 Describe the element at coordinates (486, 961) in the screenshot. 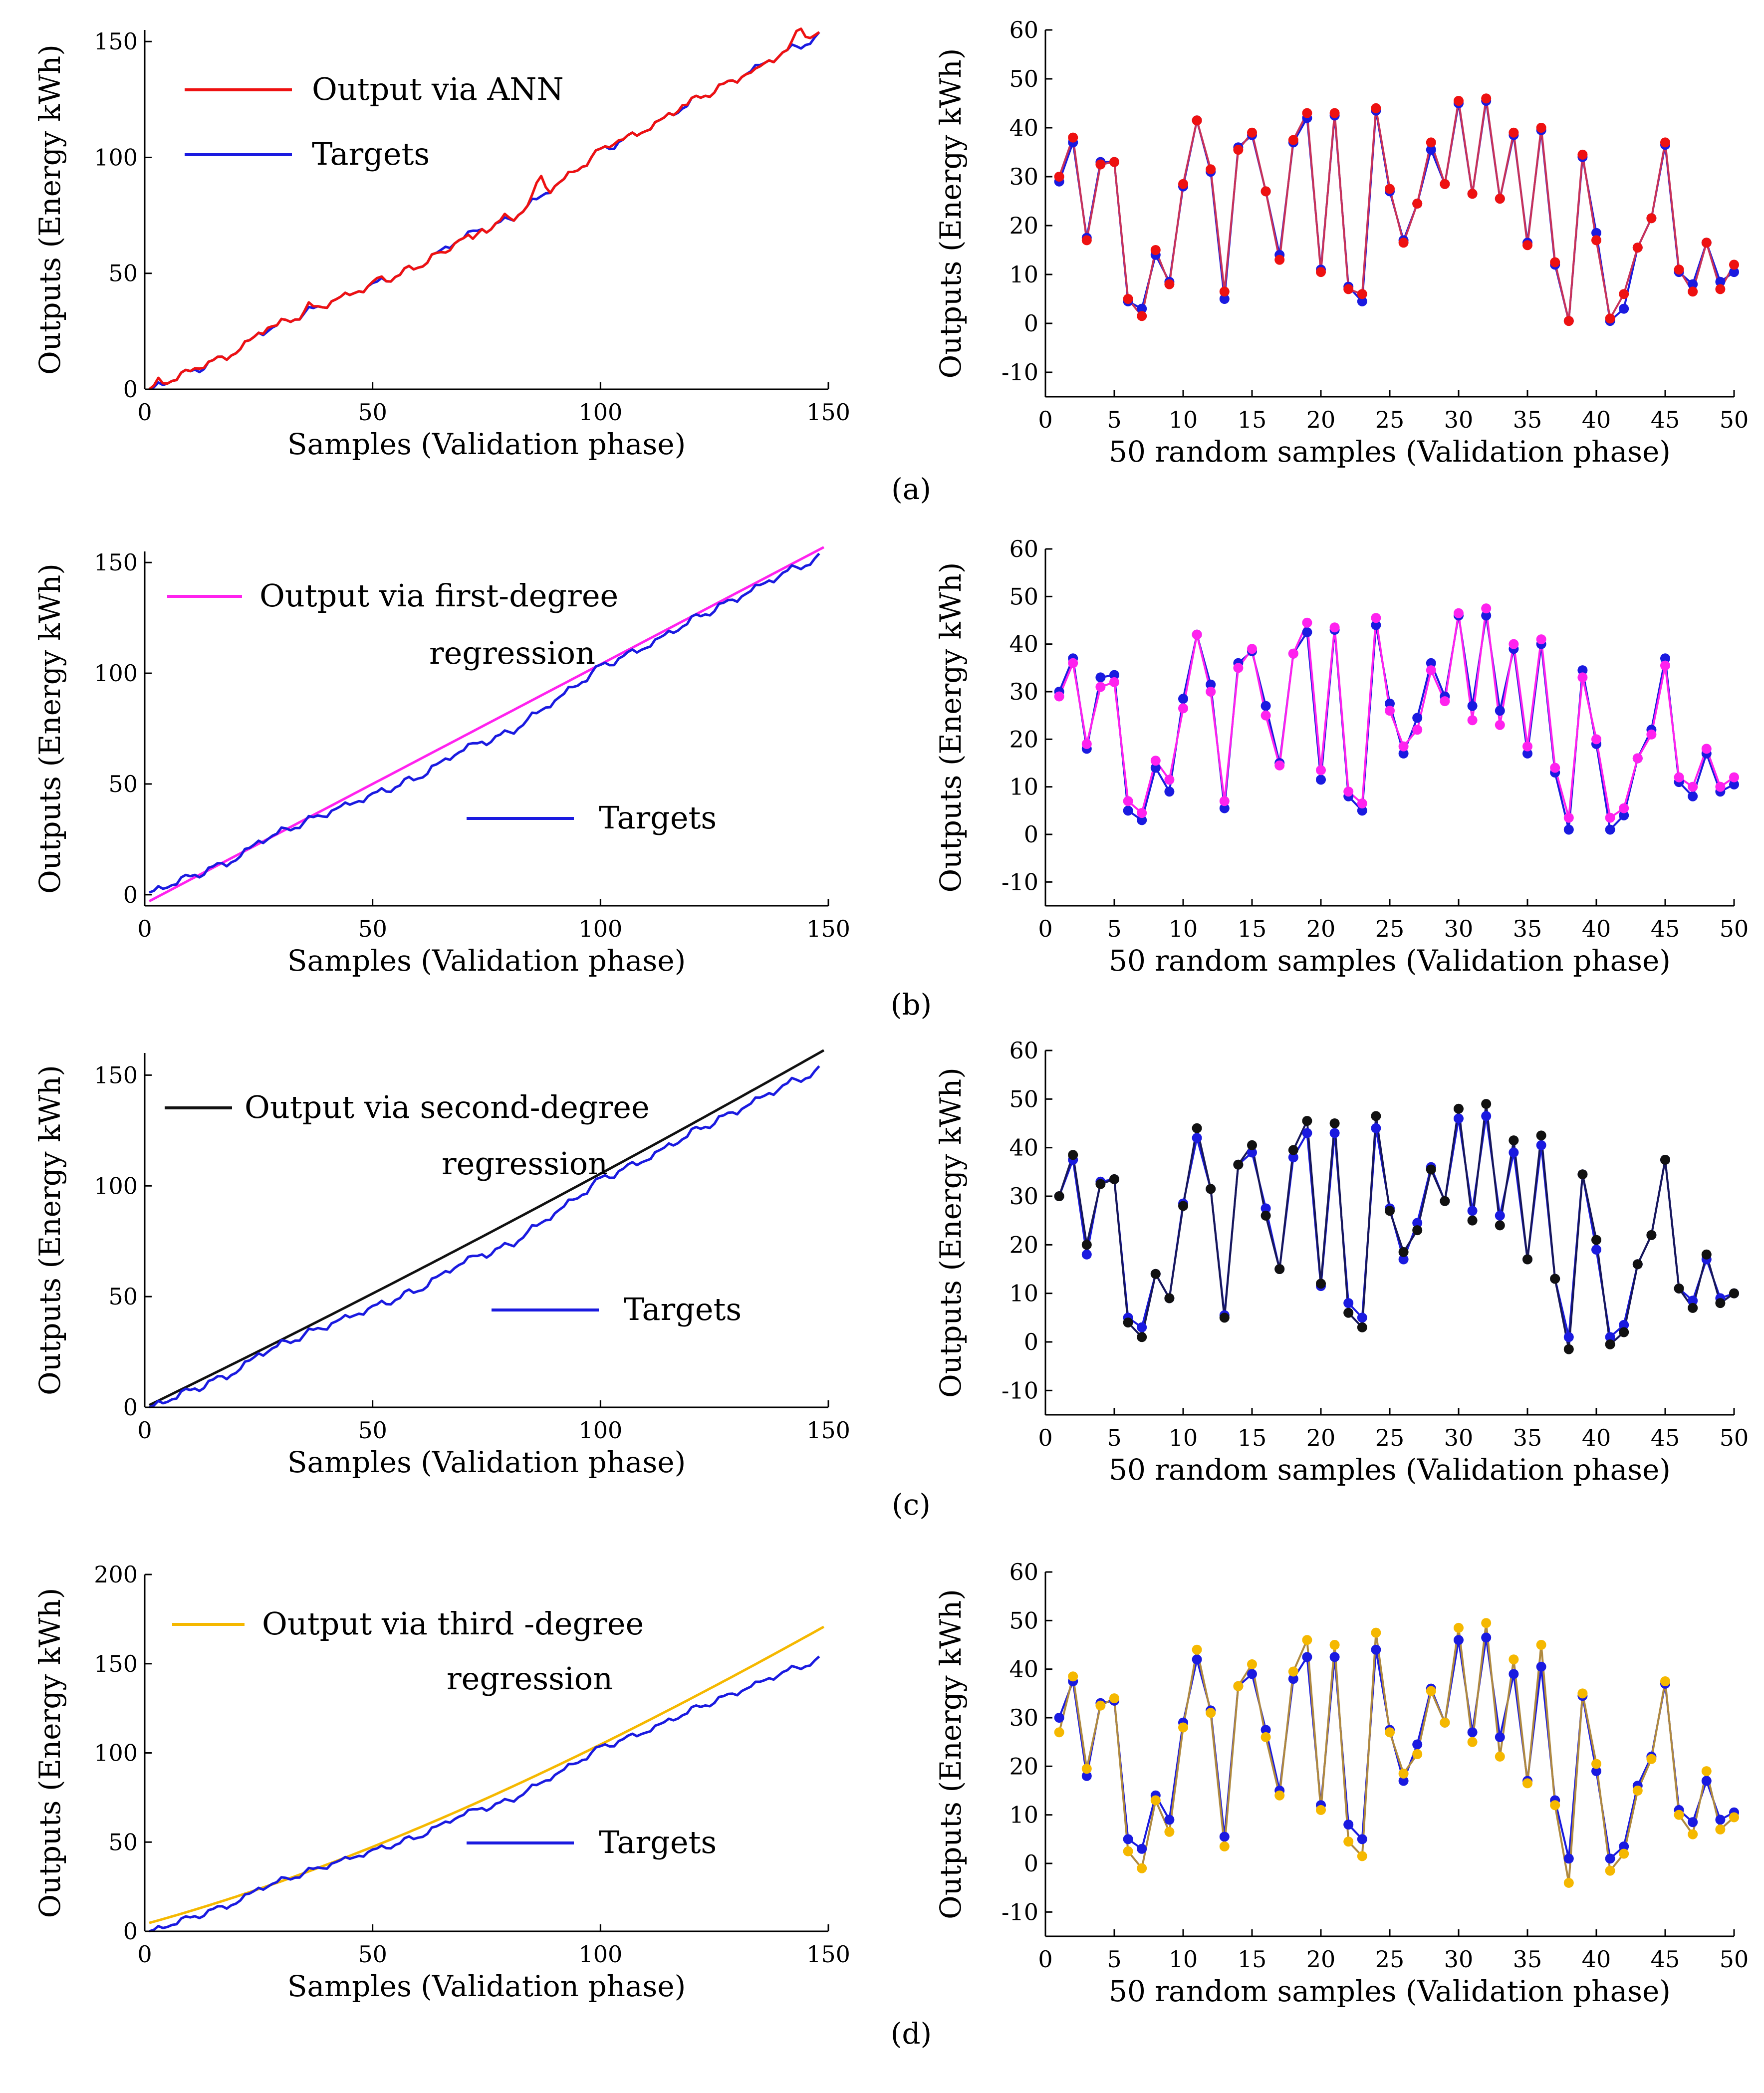

I see `x-axis-label: Samples (Validation phase)` at that location.